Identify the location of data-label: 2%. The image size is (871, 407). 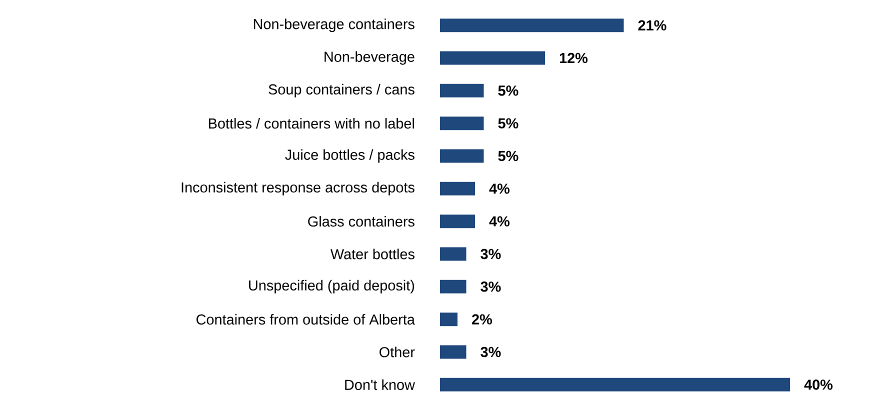
(482, 319).